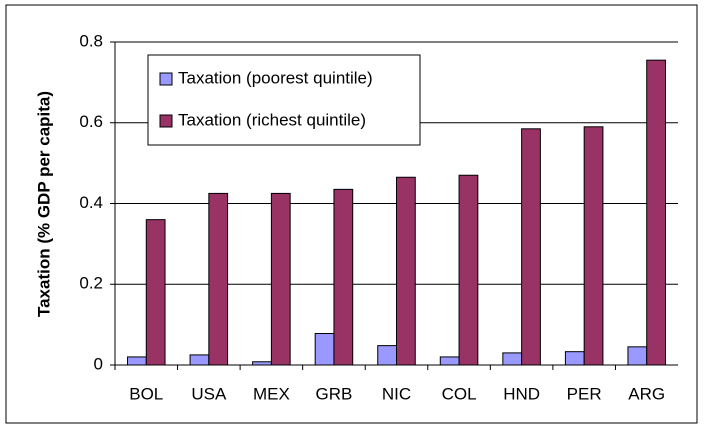  I want to click on y-tick-label: 0, so click(98, 363).